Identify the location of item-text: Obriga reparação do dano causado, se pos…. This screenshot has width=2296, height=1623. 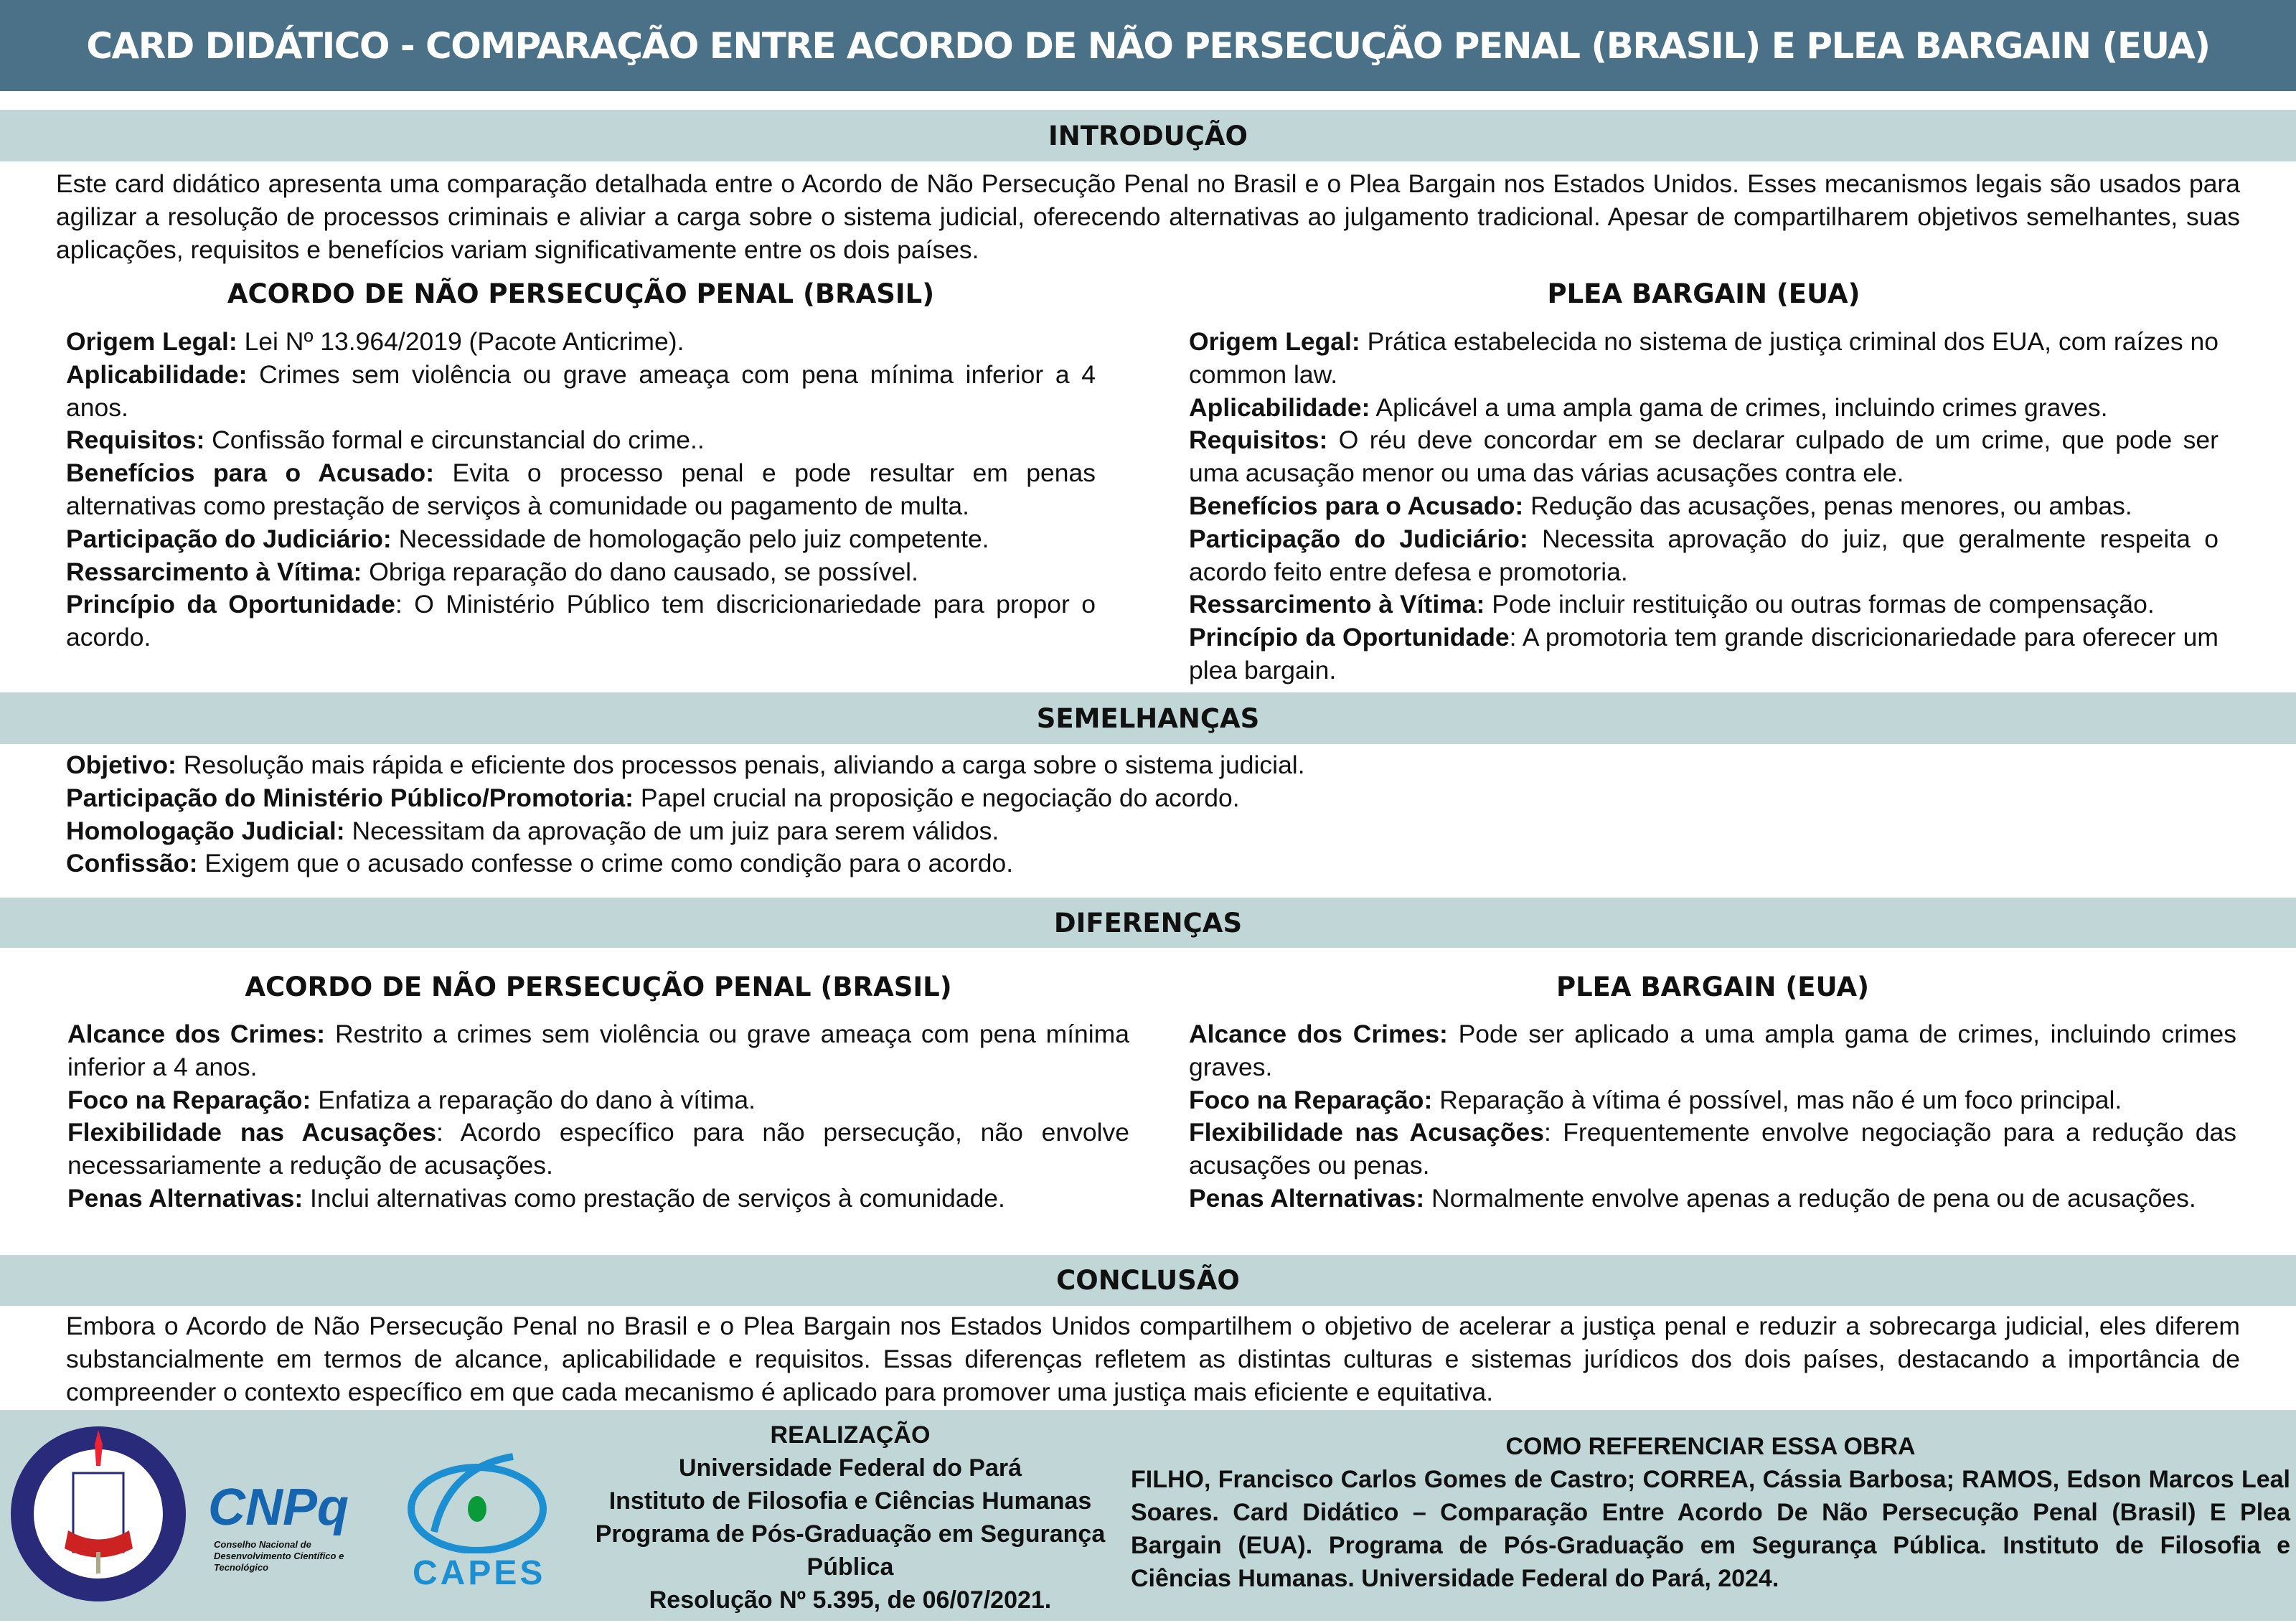
(640, 572).